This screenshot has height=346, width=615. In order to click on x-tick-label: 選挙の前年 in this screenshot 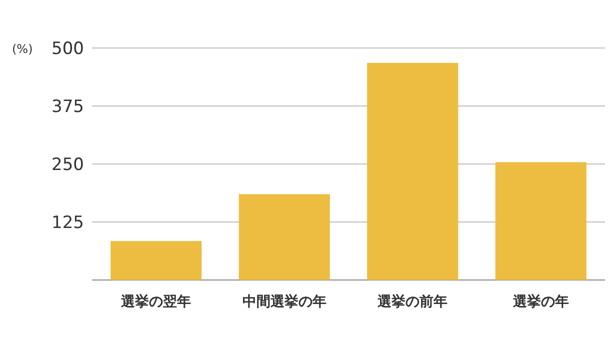, I will do `click(412, 301)`.